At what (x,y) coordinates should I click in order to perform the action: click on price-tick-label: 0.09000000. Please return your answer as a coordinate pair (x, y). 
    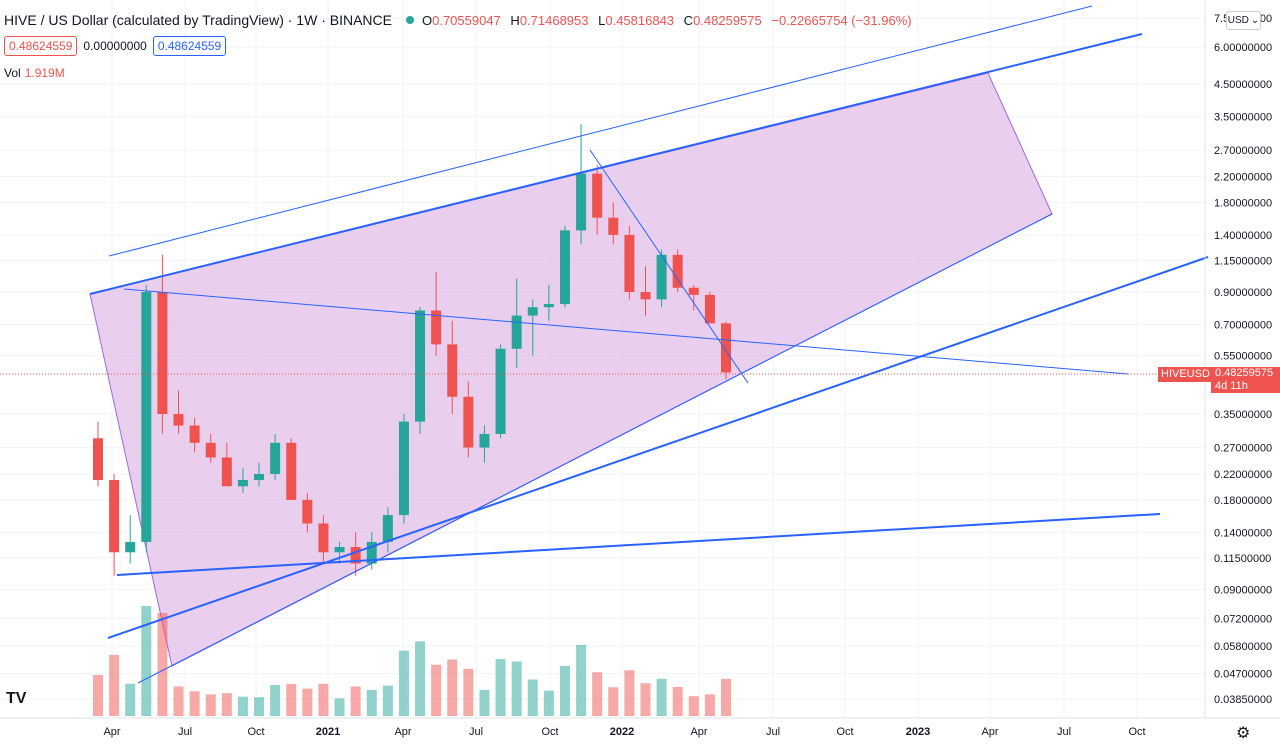
    Looking at the image, I should click on (1243, 590).